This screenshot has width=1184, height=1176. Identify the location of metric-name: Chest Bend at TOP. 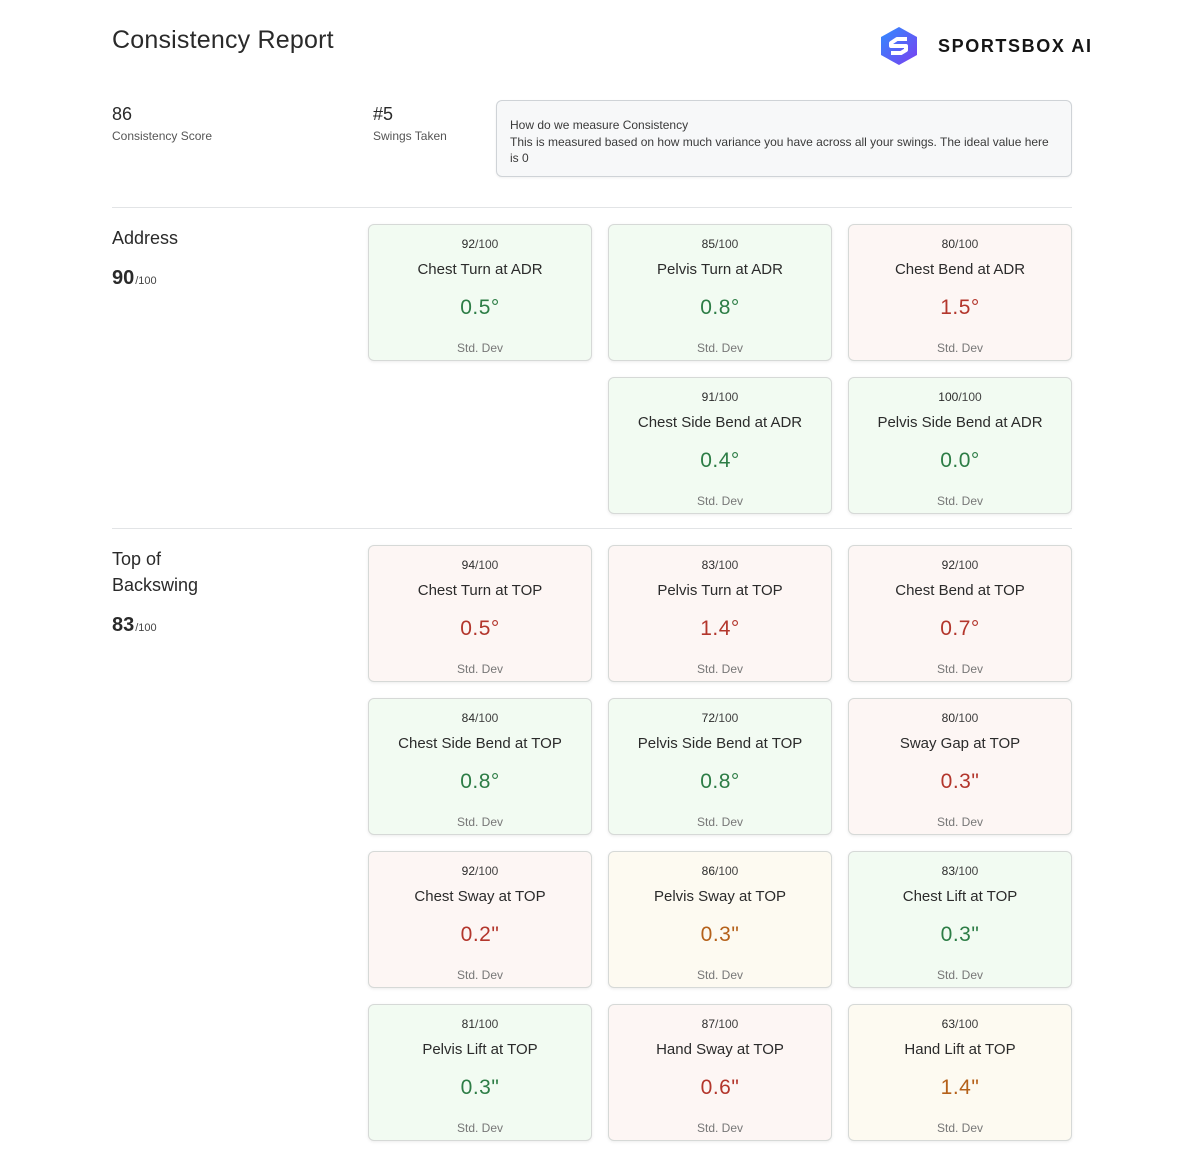
(960, 590).